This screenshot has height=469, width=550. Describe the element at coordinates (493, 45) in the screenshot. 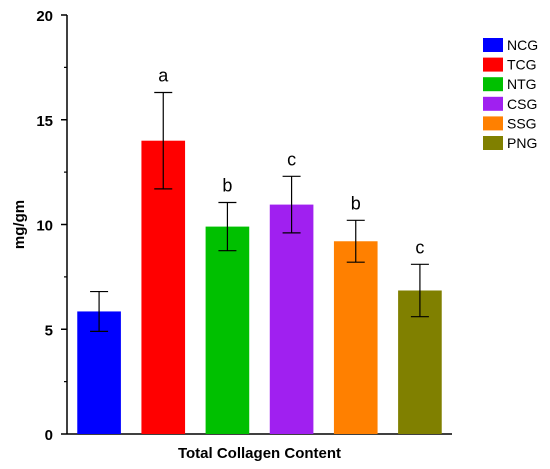

I see `legend-swatch-ncg` at that location.